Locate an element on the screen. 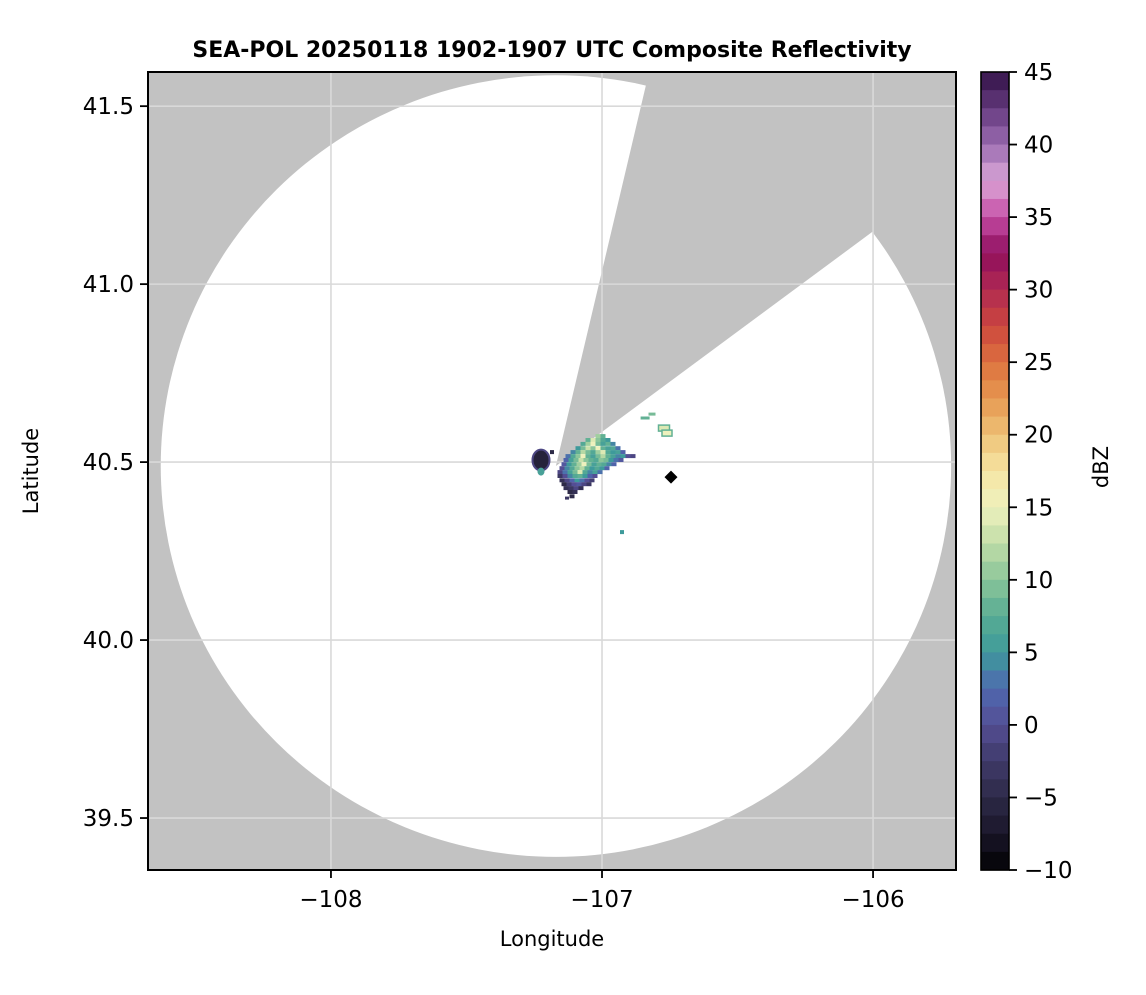  colorbar-tick-label: 10 is located at coordinates (1038, 581).